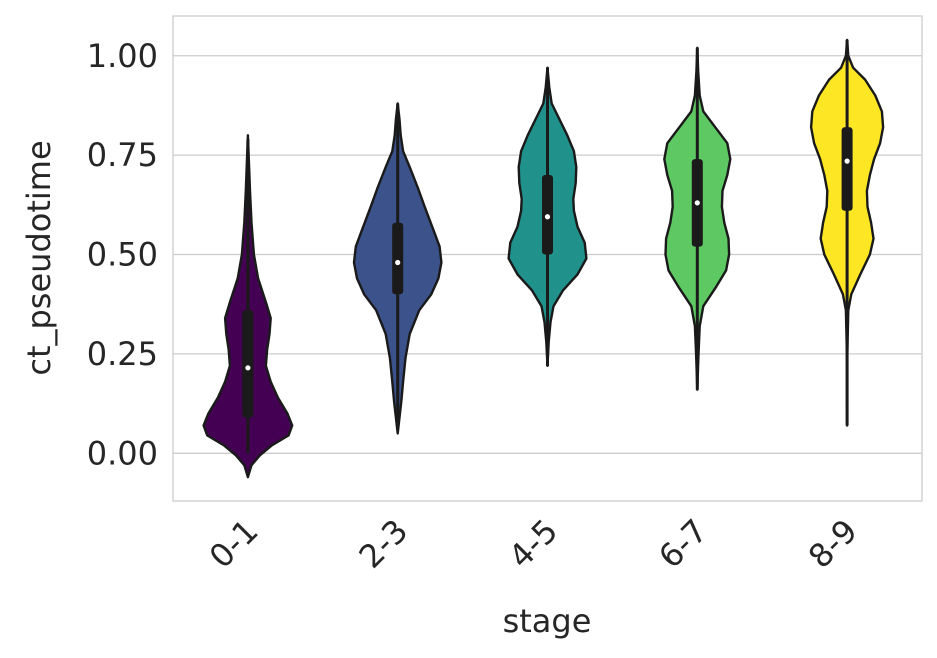 Image resolution: width=937 pixels, height=658 pixels. What do you see at coordinates (39, 257) in the screenshot?
I see `y-axis-title: ct_pseudotime` at bounding box center [39, 257].